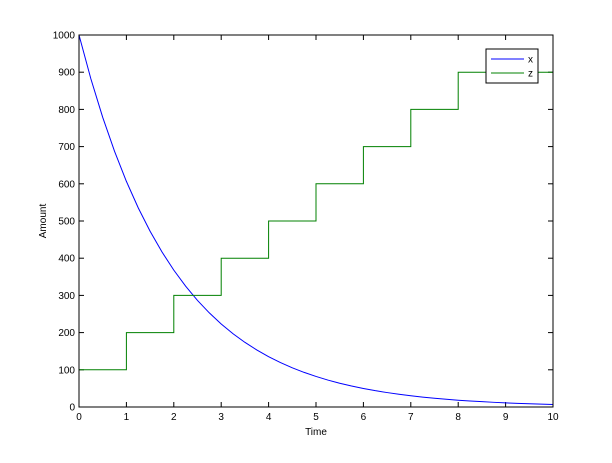 This screenshot has width=612, height=463. Describe the element at coordinates (411, 417) in the screenshot. I see `x-tick-label: 7` at that location.